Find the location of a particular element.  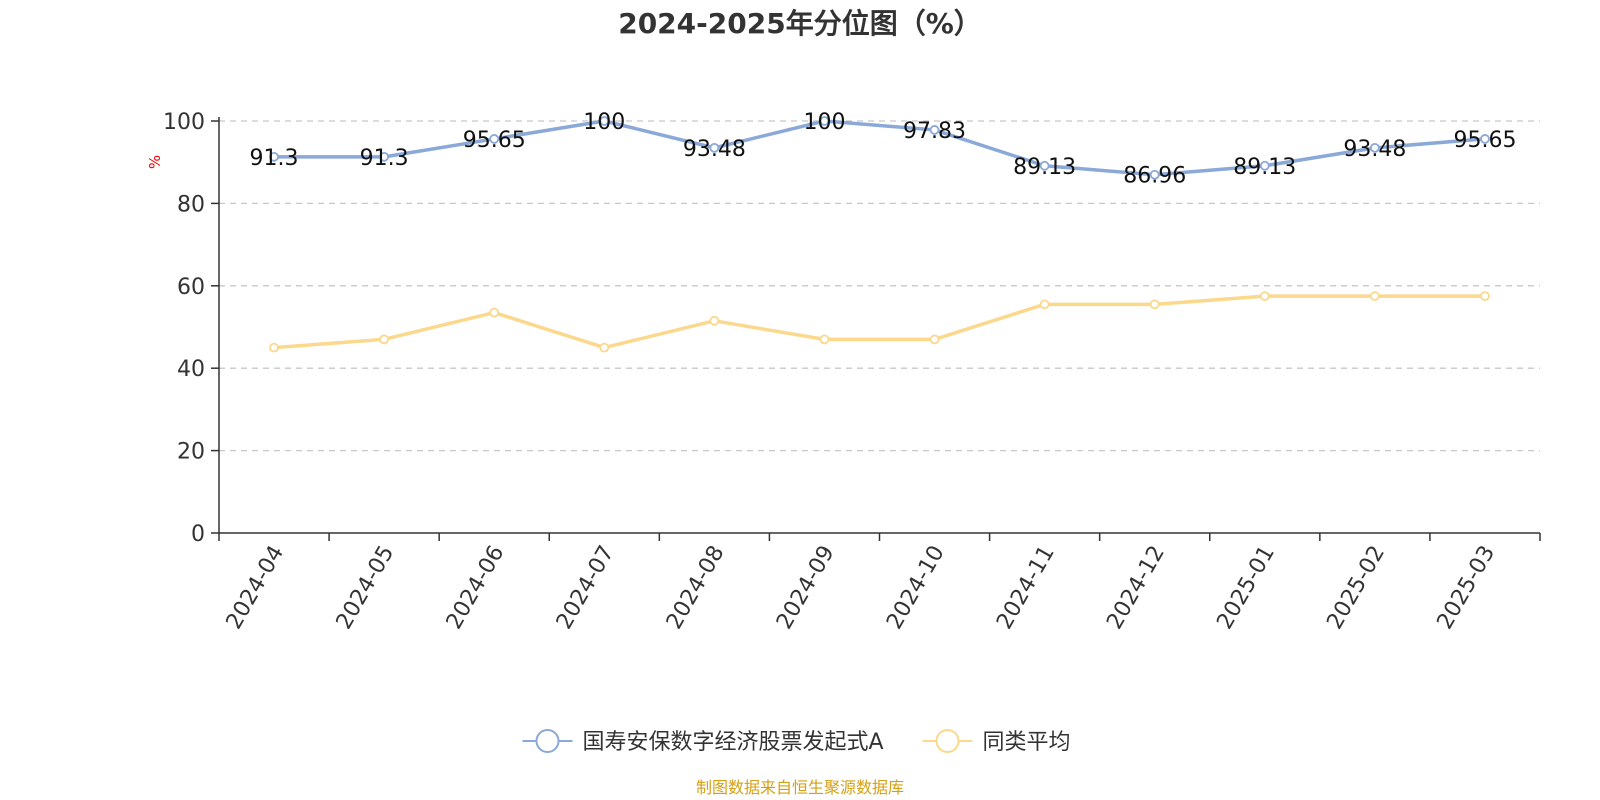

y-tick-label: 40 is located at coordinates (191, 369).